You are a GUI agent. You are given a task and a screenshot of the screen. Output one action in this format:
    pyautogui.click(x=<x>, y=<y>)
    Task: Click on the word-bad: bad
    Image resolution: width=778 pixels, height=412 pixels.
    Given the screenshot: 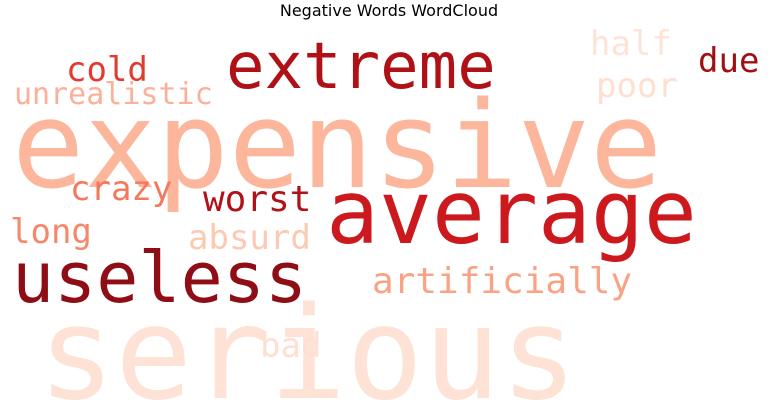 What is the action you would take?
    pyautogui.click(x=290, y=346)
    